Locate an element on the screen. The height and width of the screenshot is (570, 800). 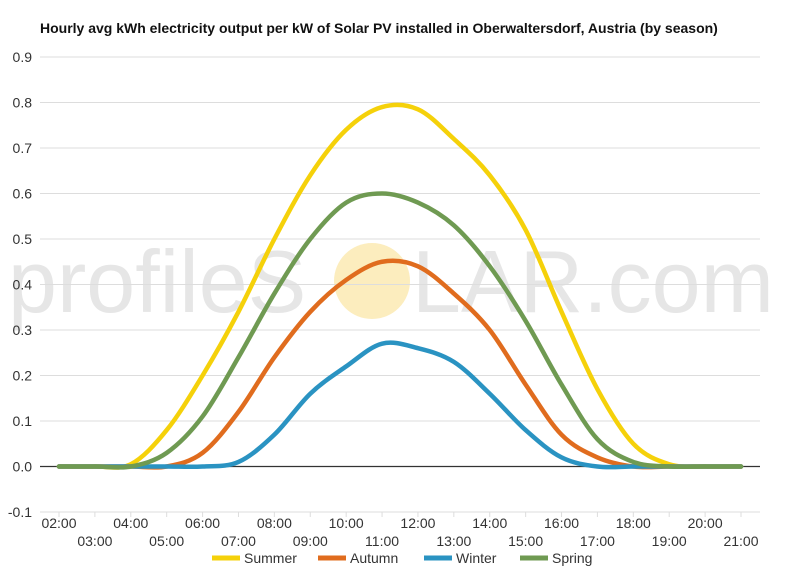
legend-label: Autumn is located at coordinates (374, 558).